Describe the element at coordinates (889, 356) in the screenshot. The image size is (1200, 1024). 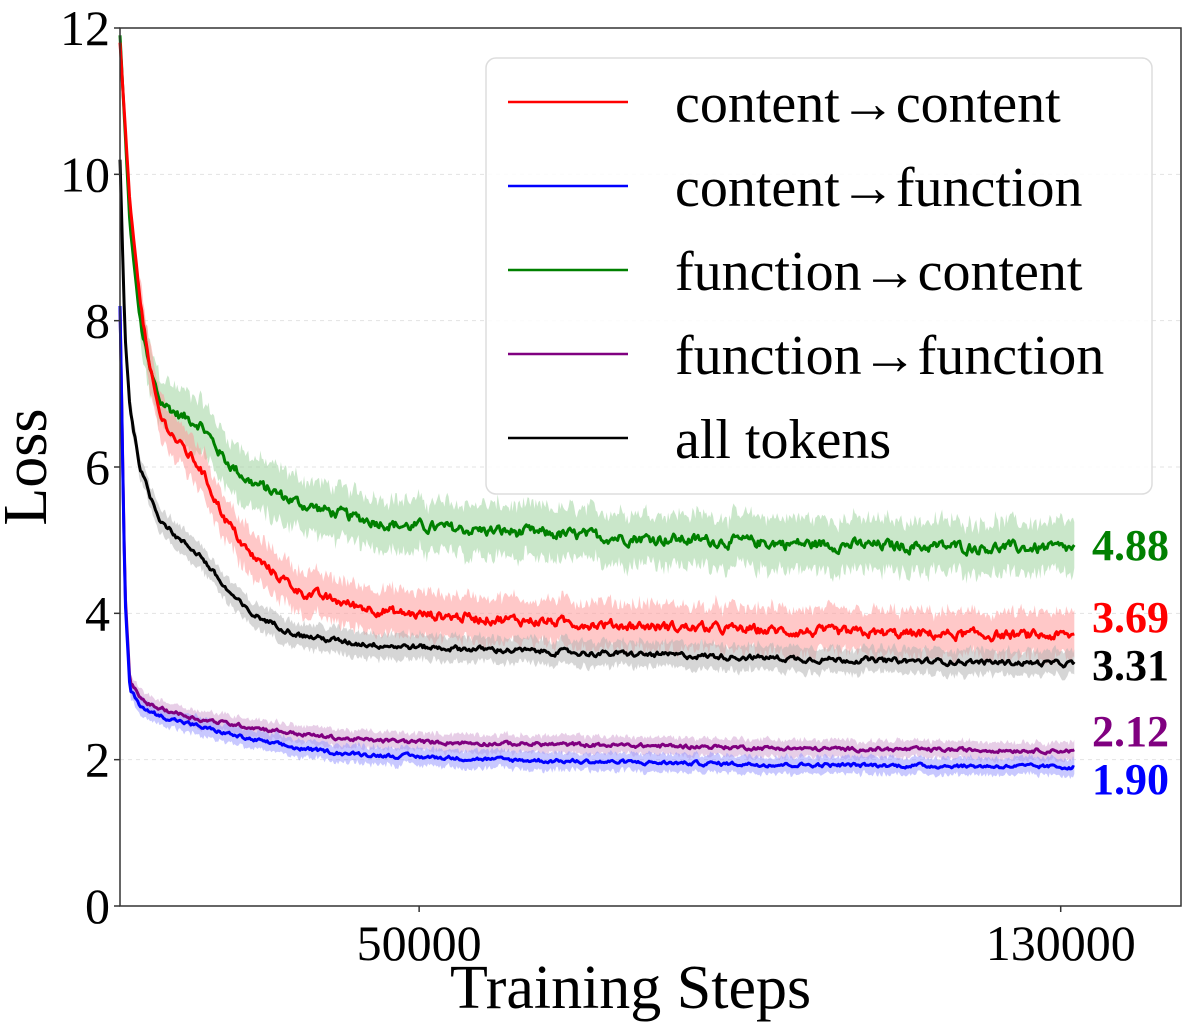
I see `legend-label: function→function` at that location.